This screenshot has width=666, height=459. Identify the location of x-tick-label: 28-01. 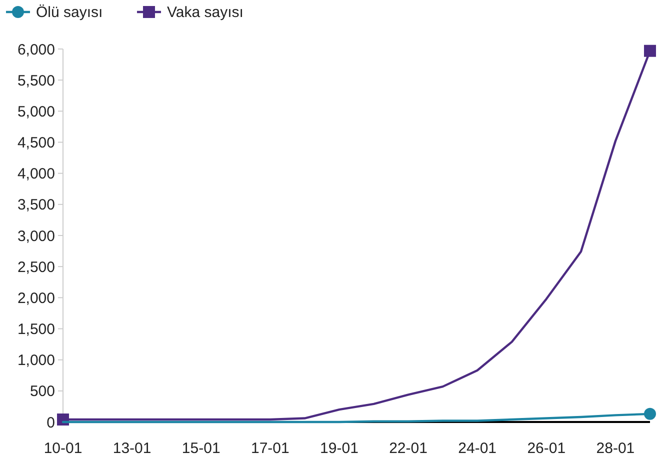
(615, 448).